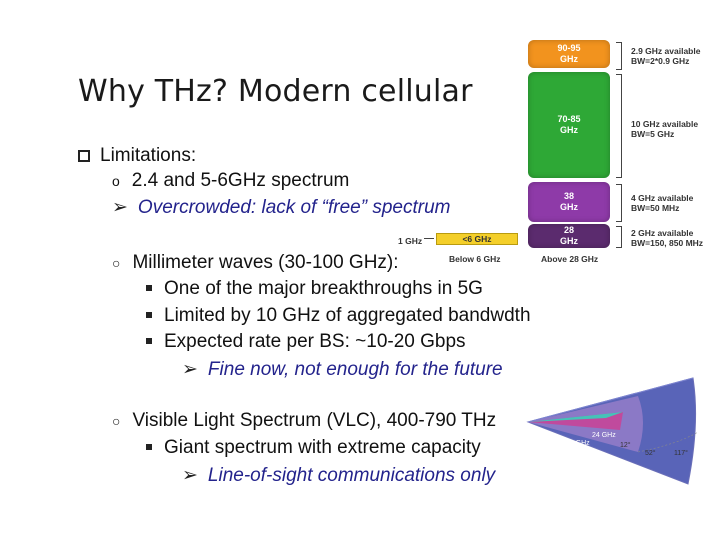 This screenshot has height=540, width=720. Describe the element at coordinates (625, 445) in the screenshot. I see `angle-12: 12°` at that location.